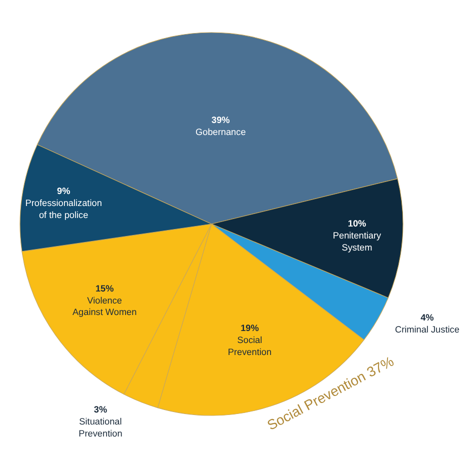 This screenshot has width=475, height=473. I want to click on slice-label: Professionalization of the police, so click(63, 209).